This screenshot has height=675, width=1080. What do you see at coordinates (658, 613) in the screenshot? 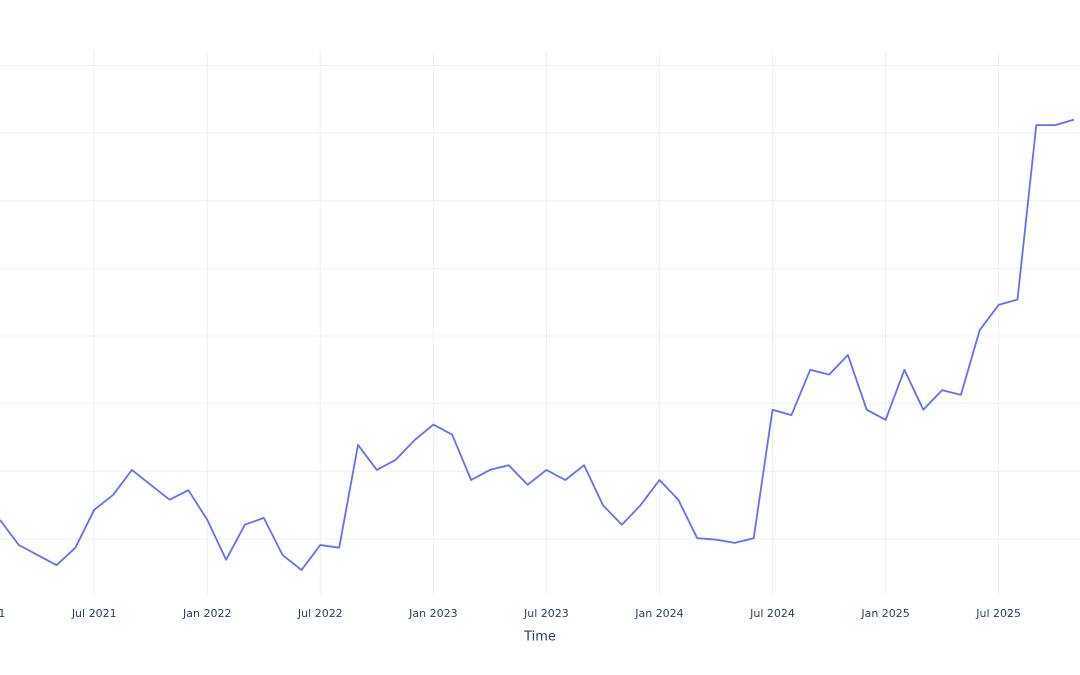
I see `x-tick-label: Jan 2024` at bounding box center [658, 613].